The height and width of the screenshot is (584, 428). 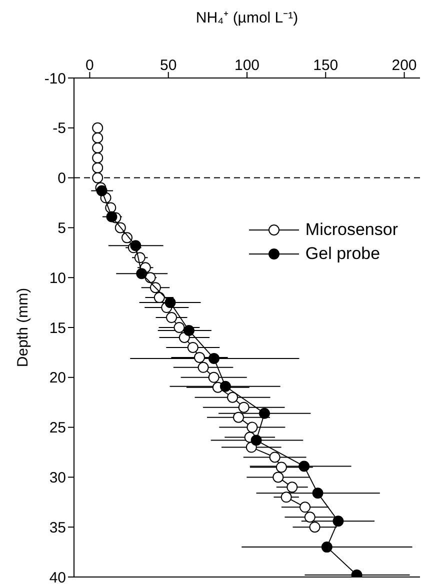 What do you see at coordinates (90, 65) in the screenshot?
I see `x-tick-label: 0` at bounding box center [90, 65].